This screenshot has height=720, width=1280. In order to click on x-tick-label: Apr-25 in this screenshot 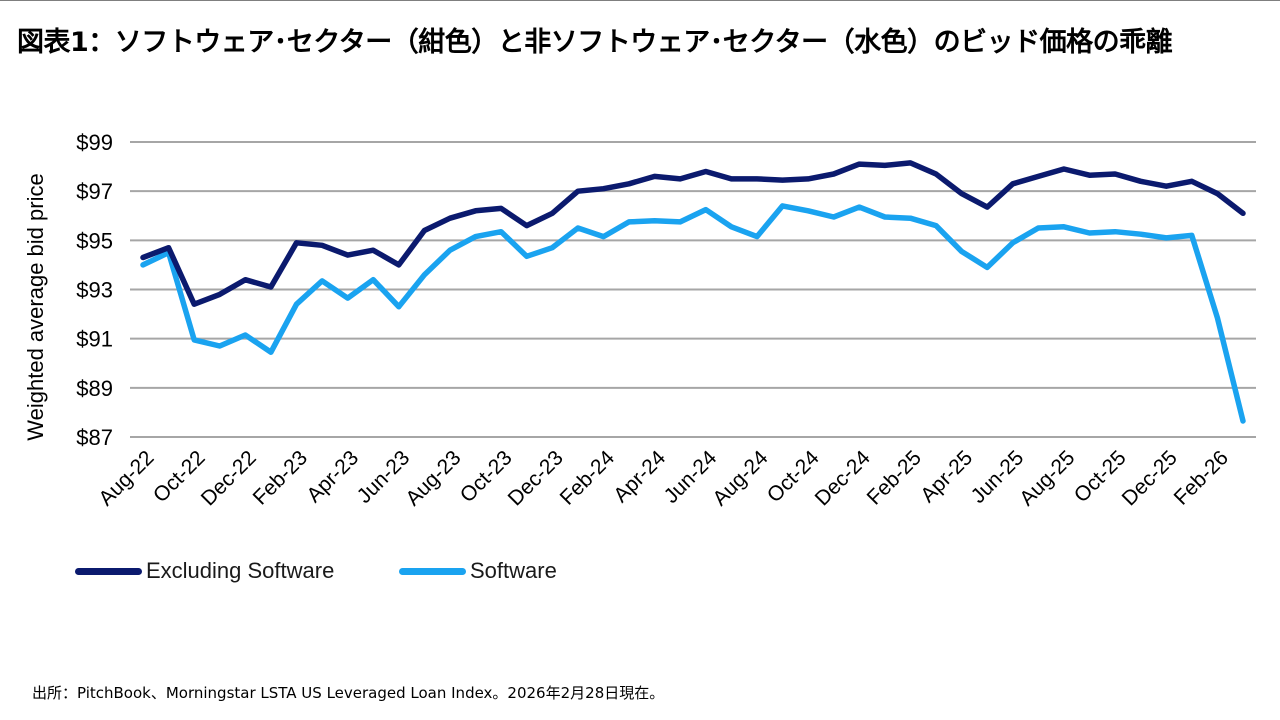, I will do `click(946, 476)`.